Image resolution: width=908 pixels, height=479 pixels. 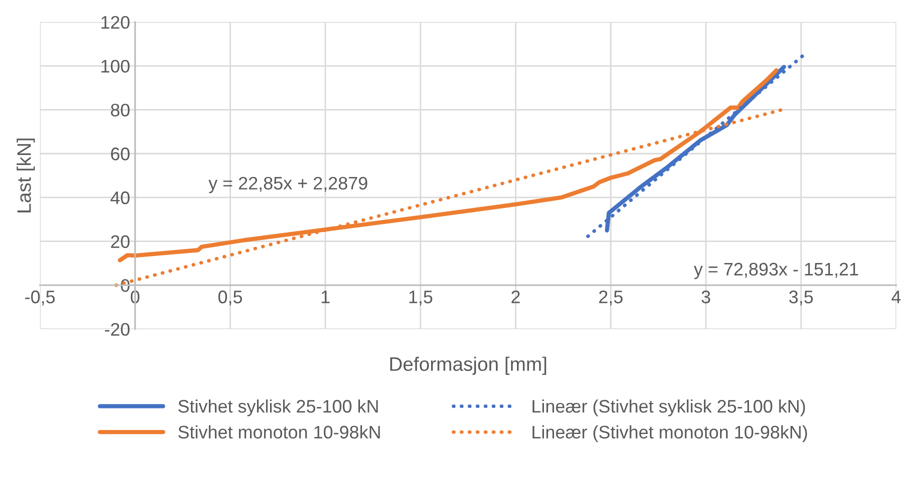 What do you see at coordinates (468, 365) in the screenshot?
I see `x-axis-title: Deformasjon [mm]` at bounding box center [468, 365].